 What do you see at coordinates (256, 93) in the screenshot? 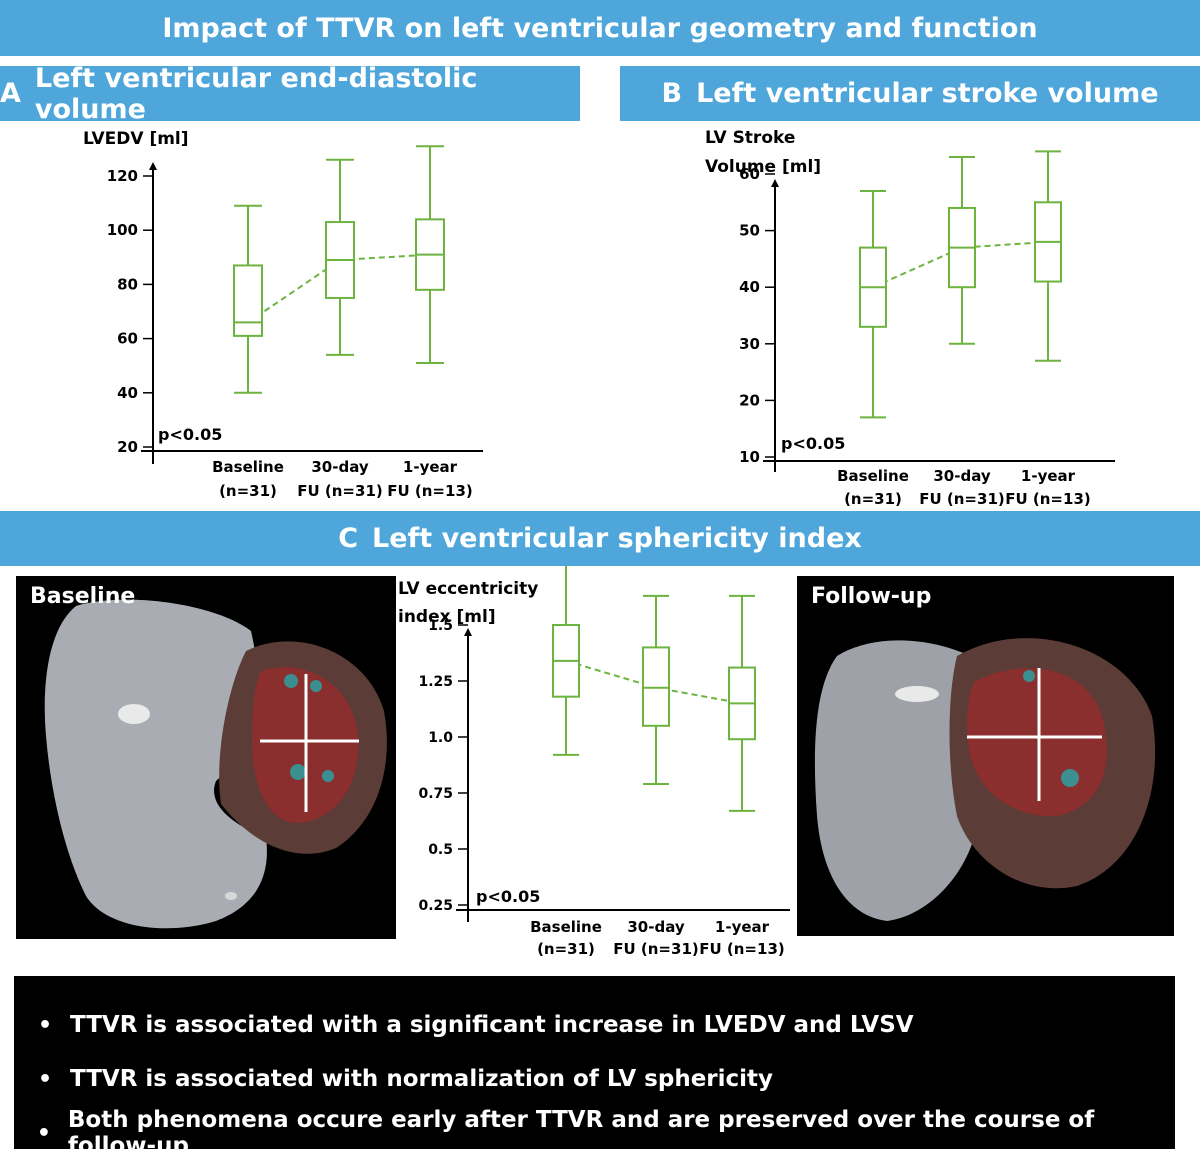
I see `panel-a-heading: Left ventricular end-diastolic volume` at bounding box center [256, 93].